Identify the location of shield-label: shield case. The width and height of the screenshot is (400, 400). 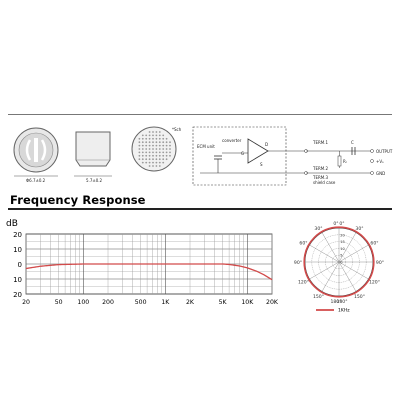
(324, 182).